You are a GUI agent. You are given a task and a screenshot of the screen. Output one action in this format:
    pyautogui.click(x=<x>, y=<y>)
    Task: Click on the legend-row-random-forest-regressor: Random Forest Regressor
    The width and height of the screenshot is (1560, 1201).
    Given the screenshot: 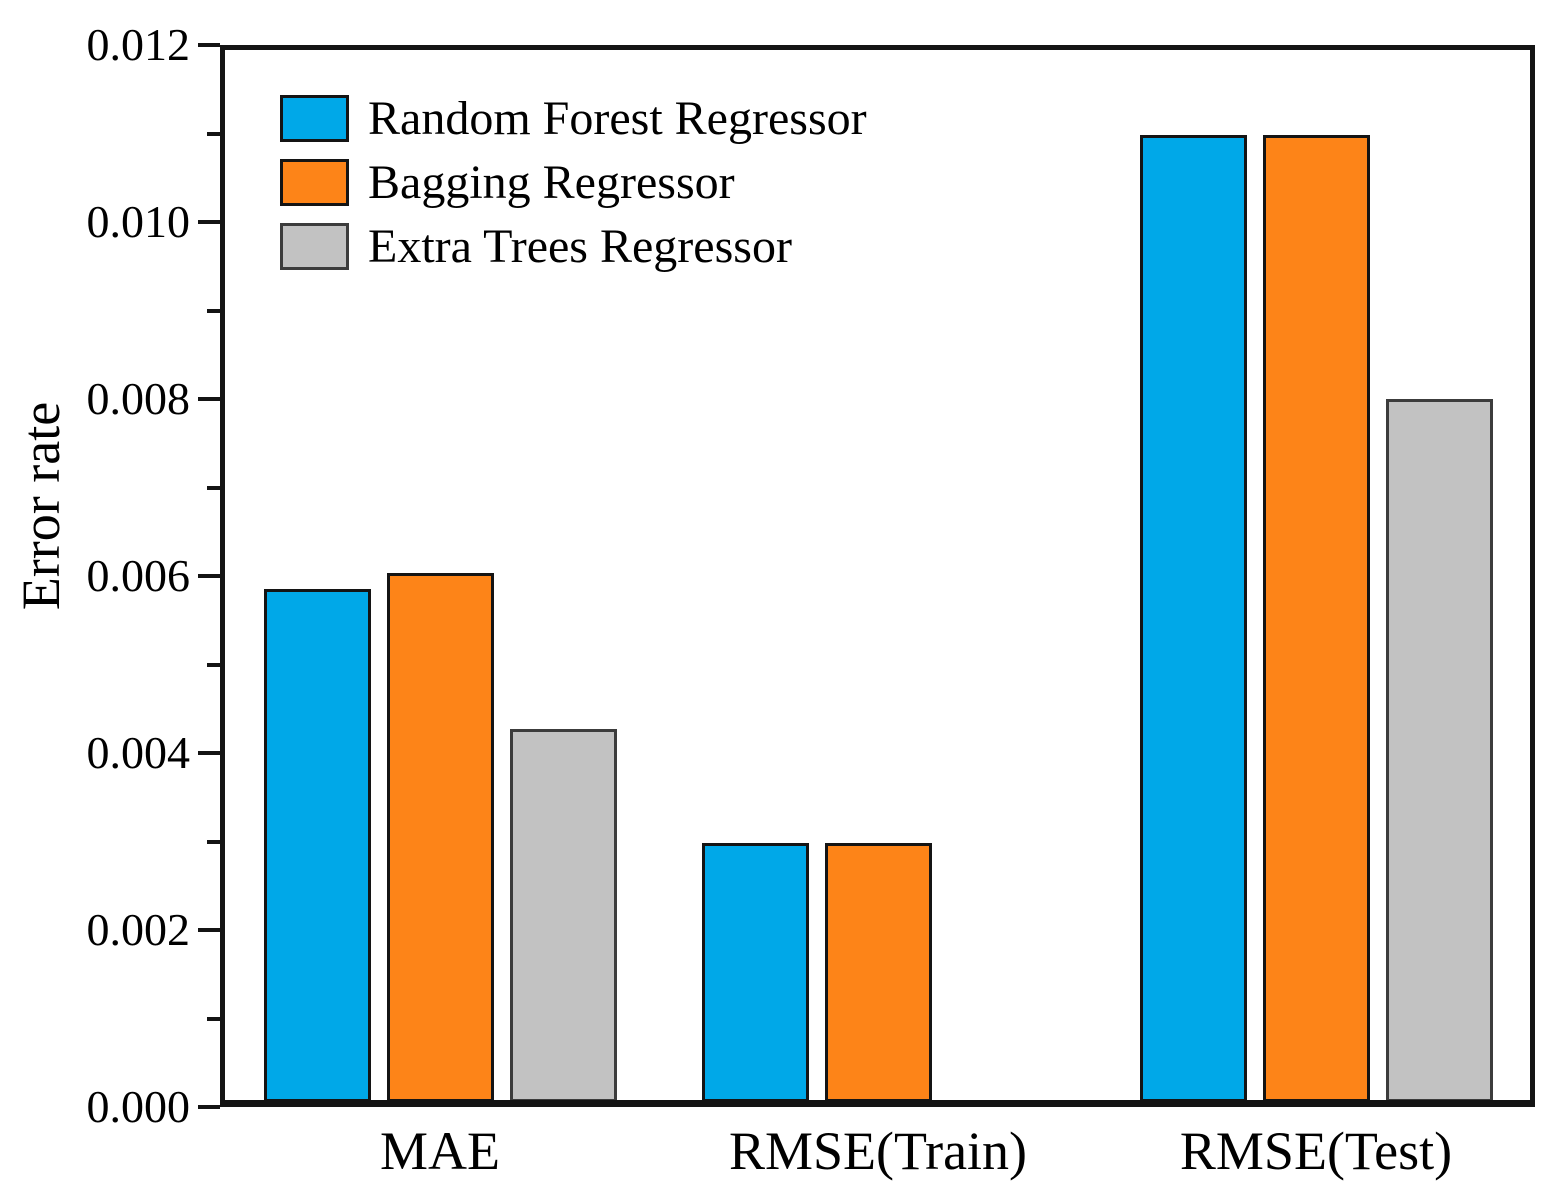 What is the action you would take?
    pyautogui.click(x=573, y=118)
    